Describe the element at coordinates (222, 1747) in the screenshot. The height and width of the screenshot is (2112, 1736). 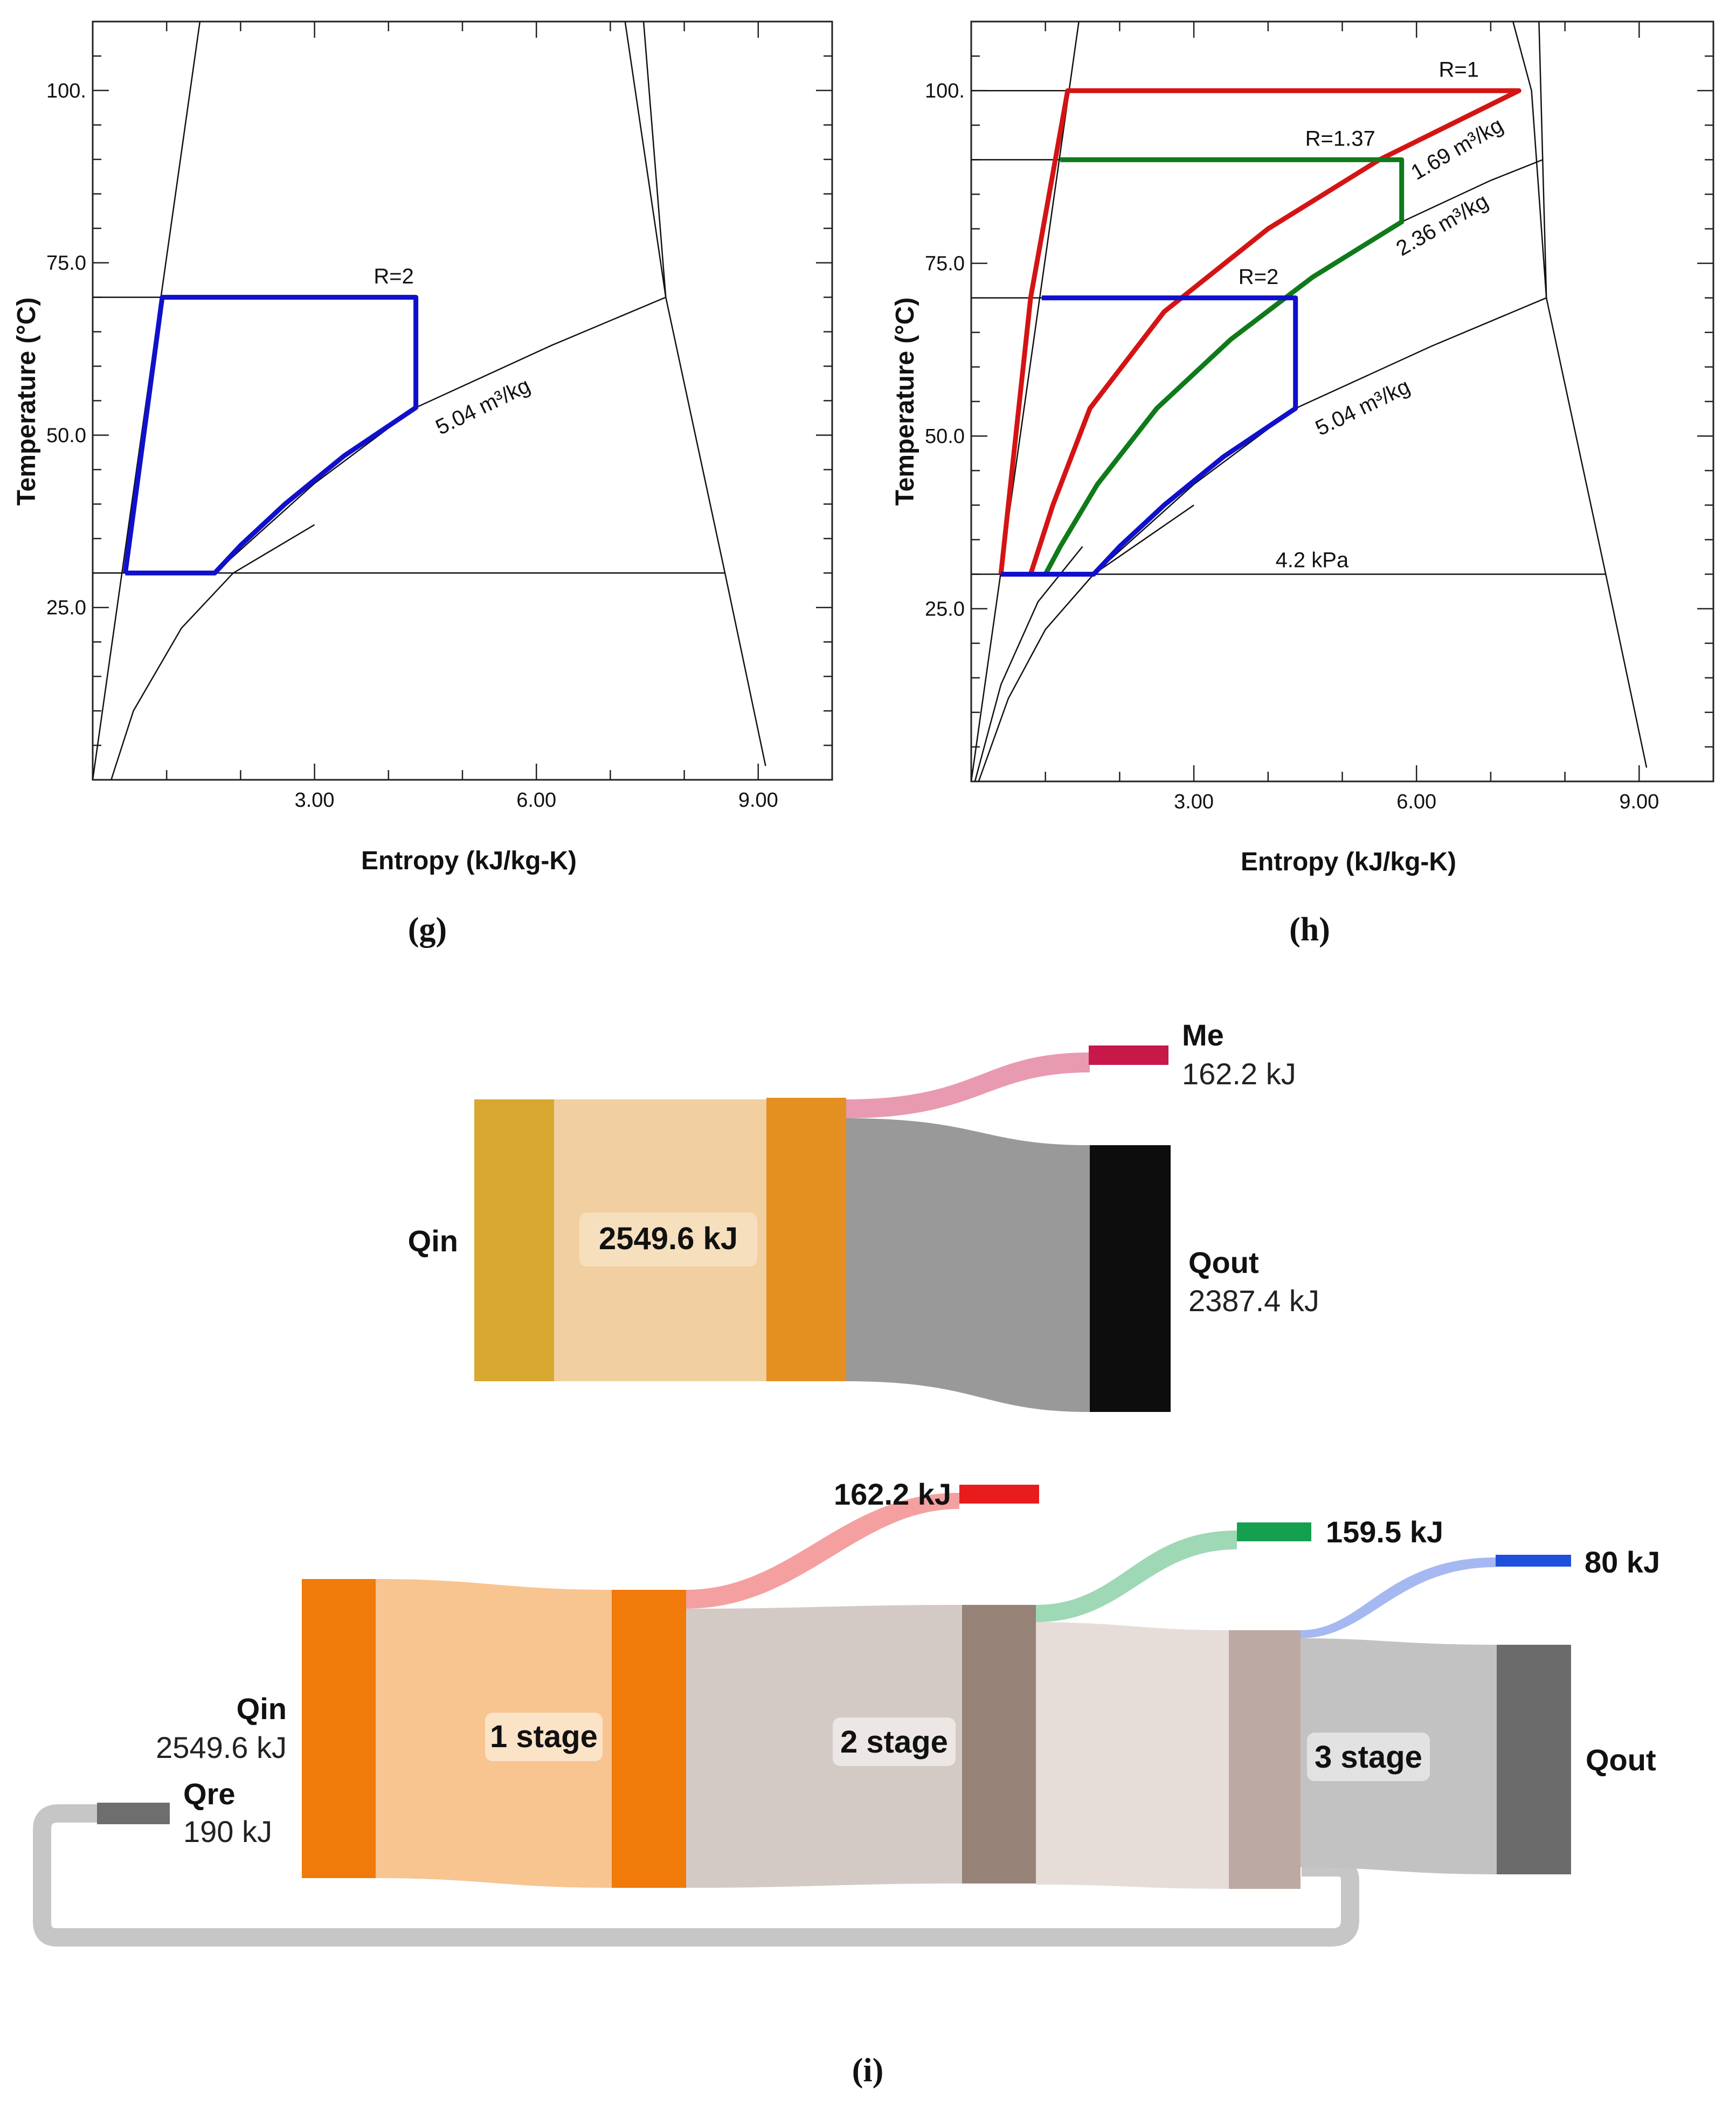
I see `sankey-bottom-qin-value: 2549.6 kJ` at that location.